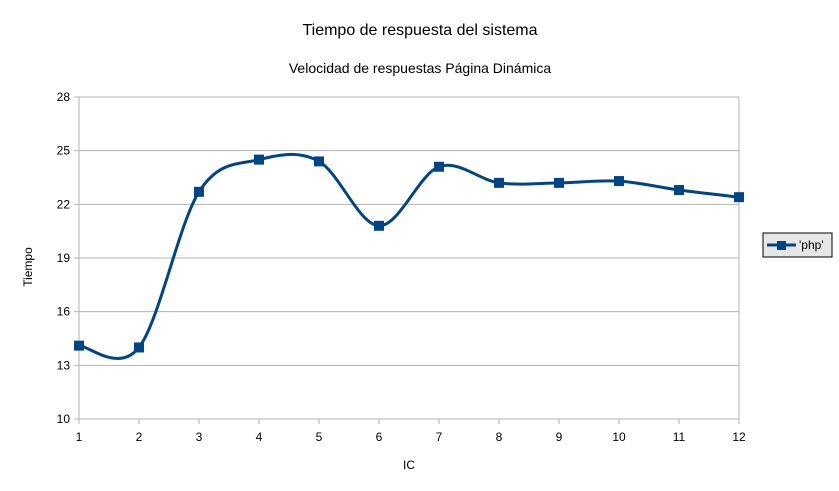  Describe the element at coordinates (259, 437) in the screenshot. I see `x-tick-label: 4` at that location.